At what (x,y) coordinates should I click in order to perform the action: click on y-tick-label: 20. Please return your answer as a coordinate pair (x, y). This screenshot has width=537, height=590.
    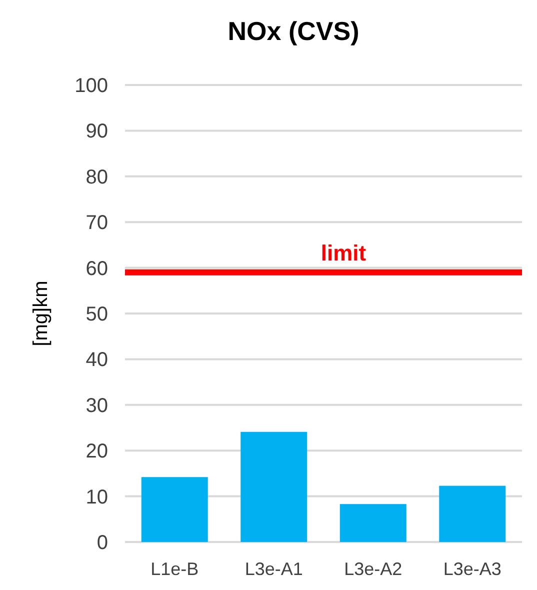
    Looking at the image, I should click on (97, 451).